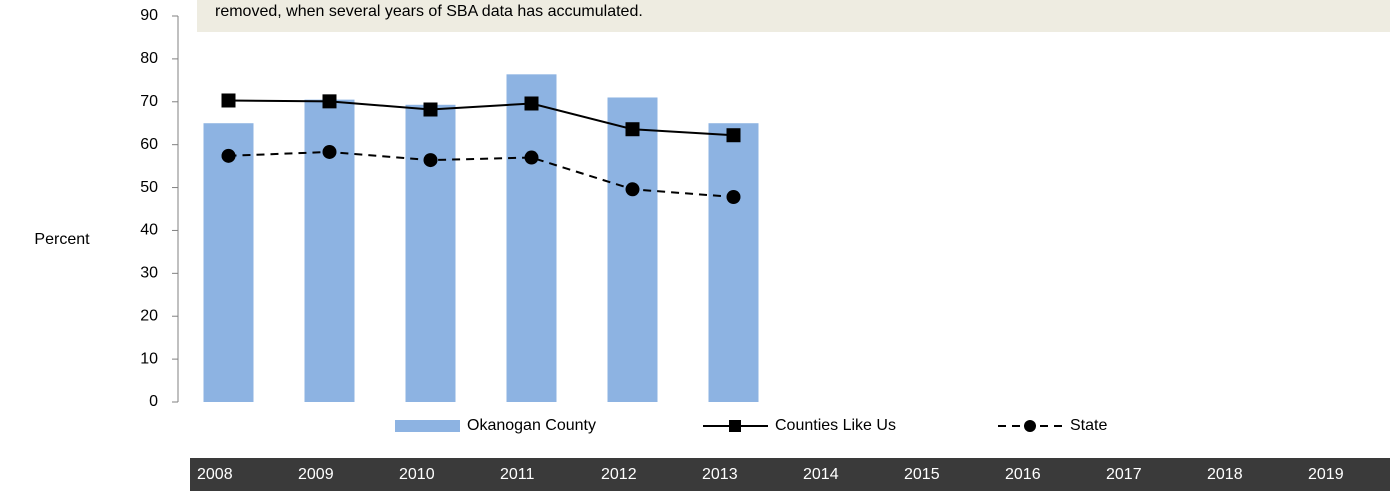  What do you see at coordinates (1326, 474) in the screenshot?
I see `x-tick-label: 2019` at bounding box center [1326, 474].